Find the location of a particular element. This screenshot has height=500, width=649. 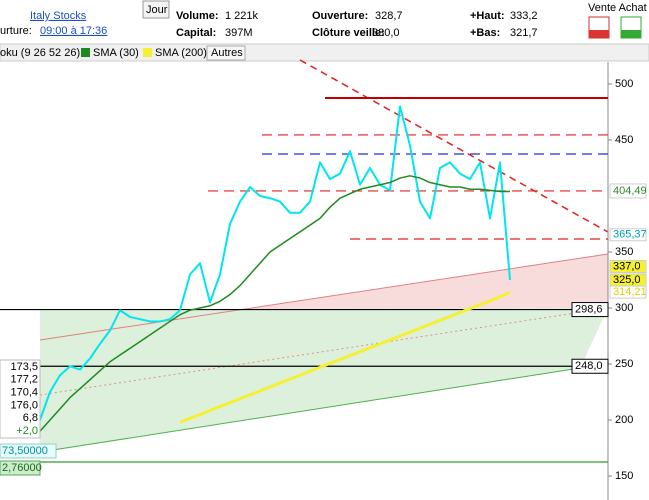

price-tag-label: 325,0 is located at coordinates (627, 280).